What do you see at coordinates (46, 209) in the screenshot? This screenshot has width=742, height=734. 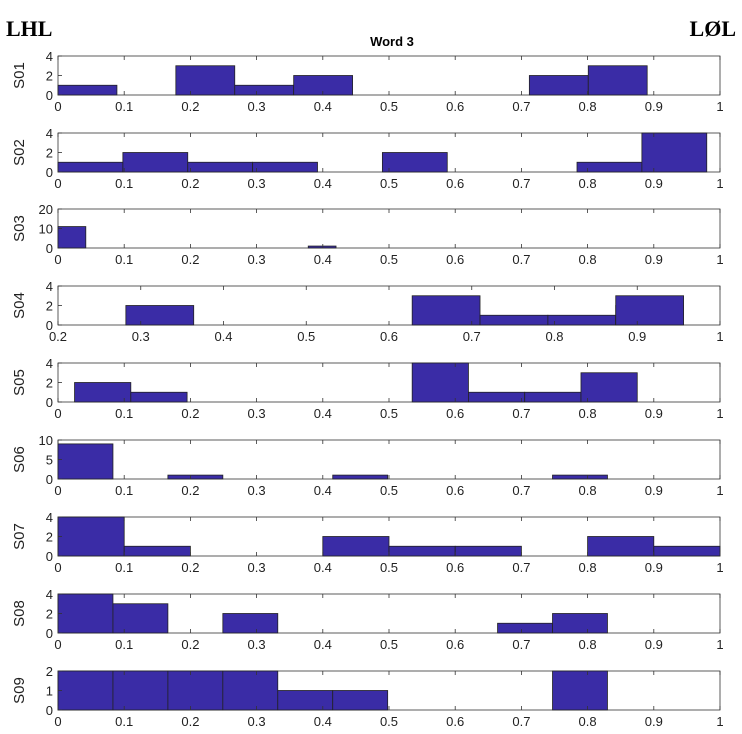 I see `y-tick-label: 20` at bounding box center [46, 209].